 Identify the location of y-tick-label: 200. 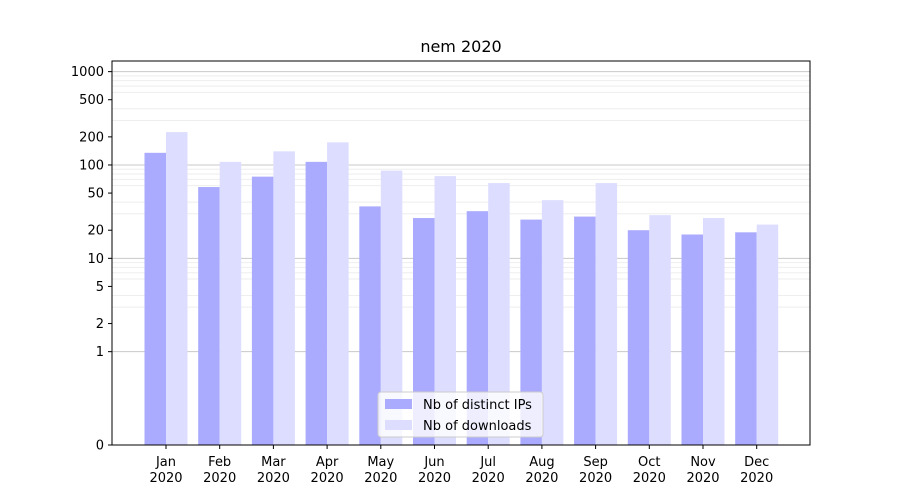
(91, 137).